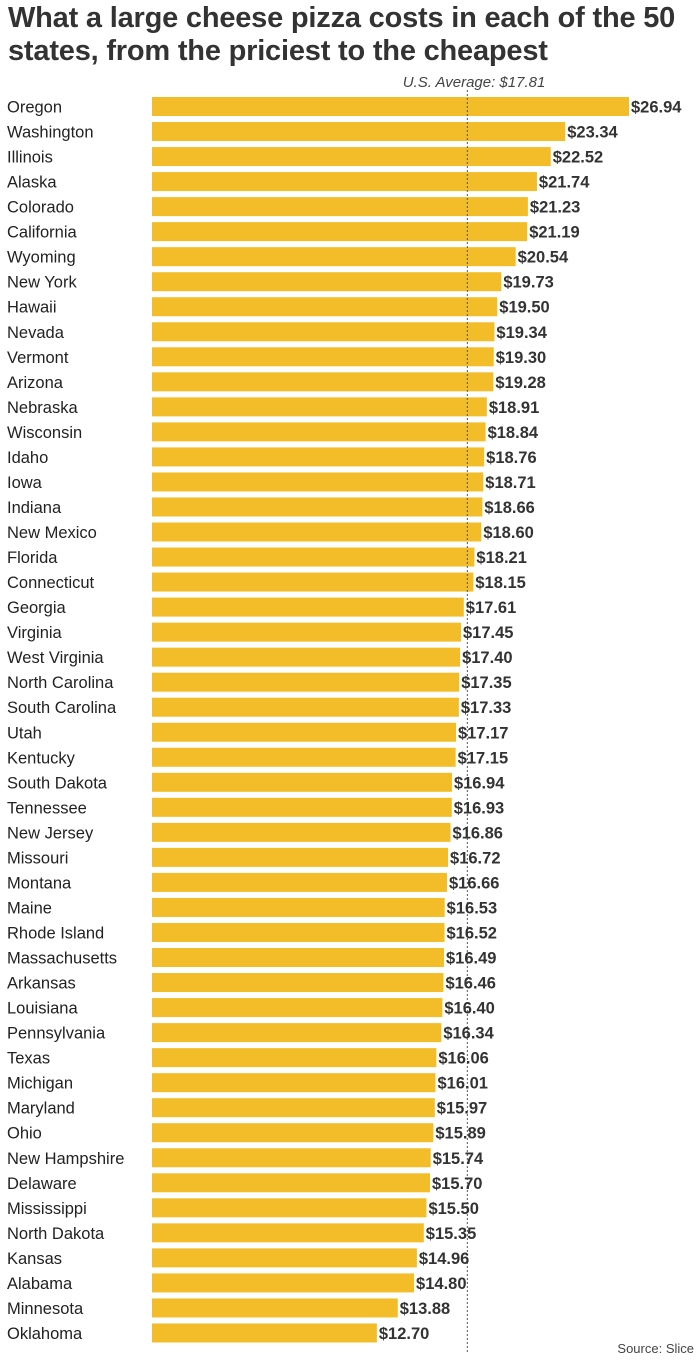 The height and width of the screenshot is (1362, 700). What do you see at coordinates (293, 1133) in the screenshot?
I see `bar-ohio` at bounding box center [293, 1133].